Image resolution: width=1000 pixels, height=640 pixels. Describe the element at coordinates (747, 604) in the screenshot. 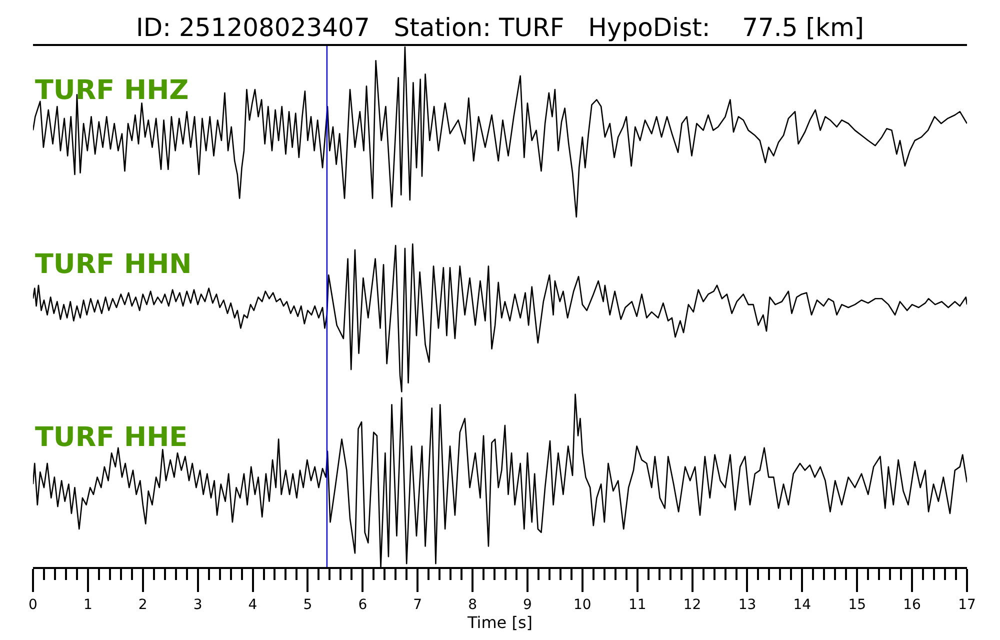

I see `x-tick-label: 13` at that location.